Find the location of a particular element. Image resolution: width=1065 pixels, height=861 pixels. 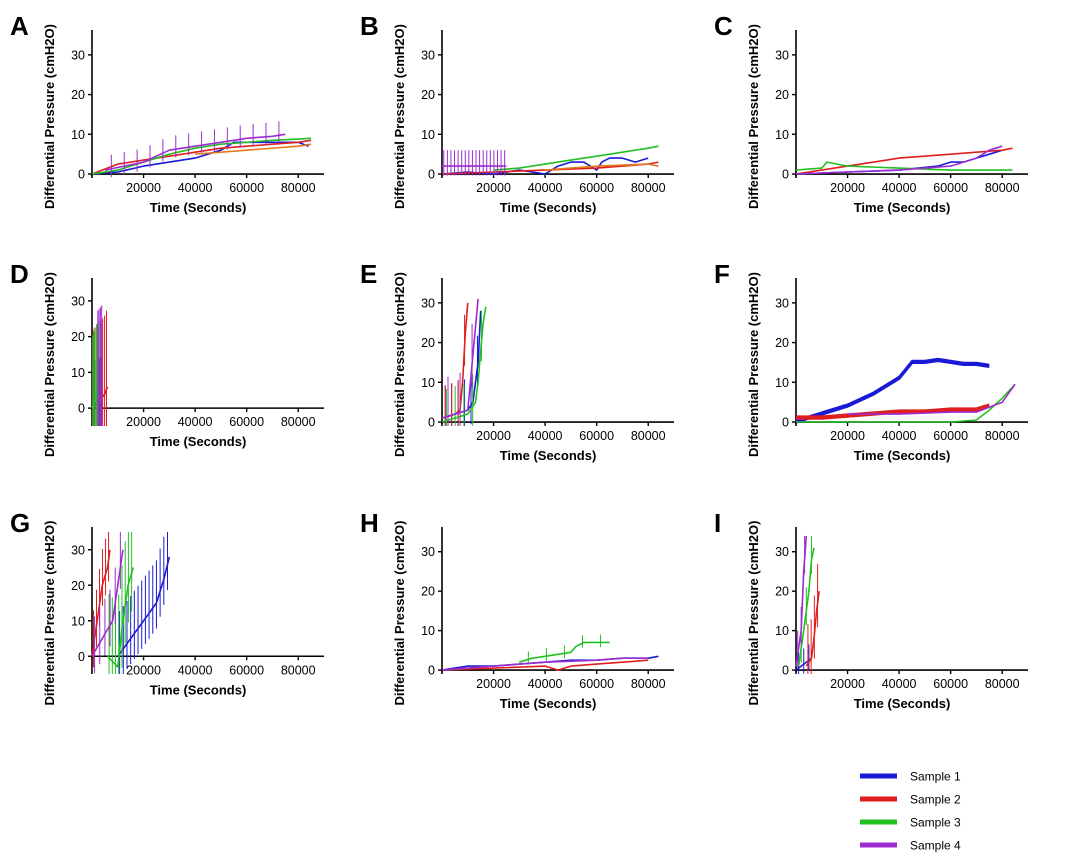

legend-label: Sample 2 is located at coordinates (935, 800).